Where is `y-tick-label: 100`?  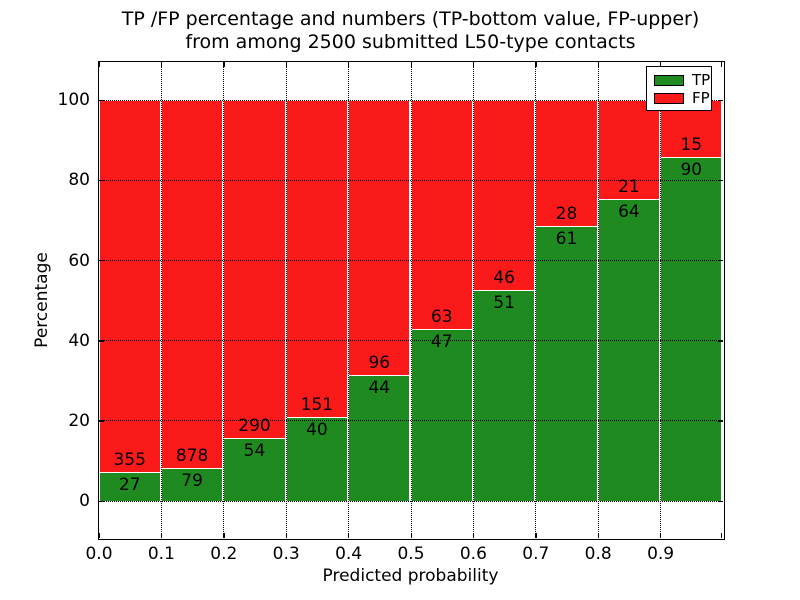
y-tick-label: 100 is located at coordinates (73, 100).